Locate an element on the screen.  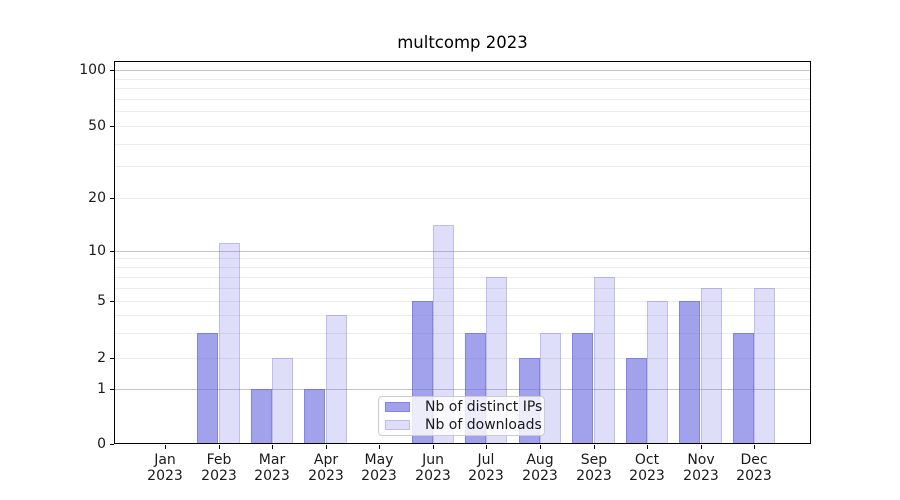
x-tick-label: Oct 2023 is located at coordinates (647, 468).